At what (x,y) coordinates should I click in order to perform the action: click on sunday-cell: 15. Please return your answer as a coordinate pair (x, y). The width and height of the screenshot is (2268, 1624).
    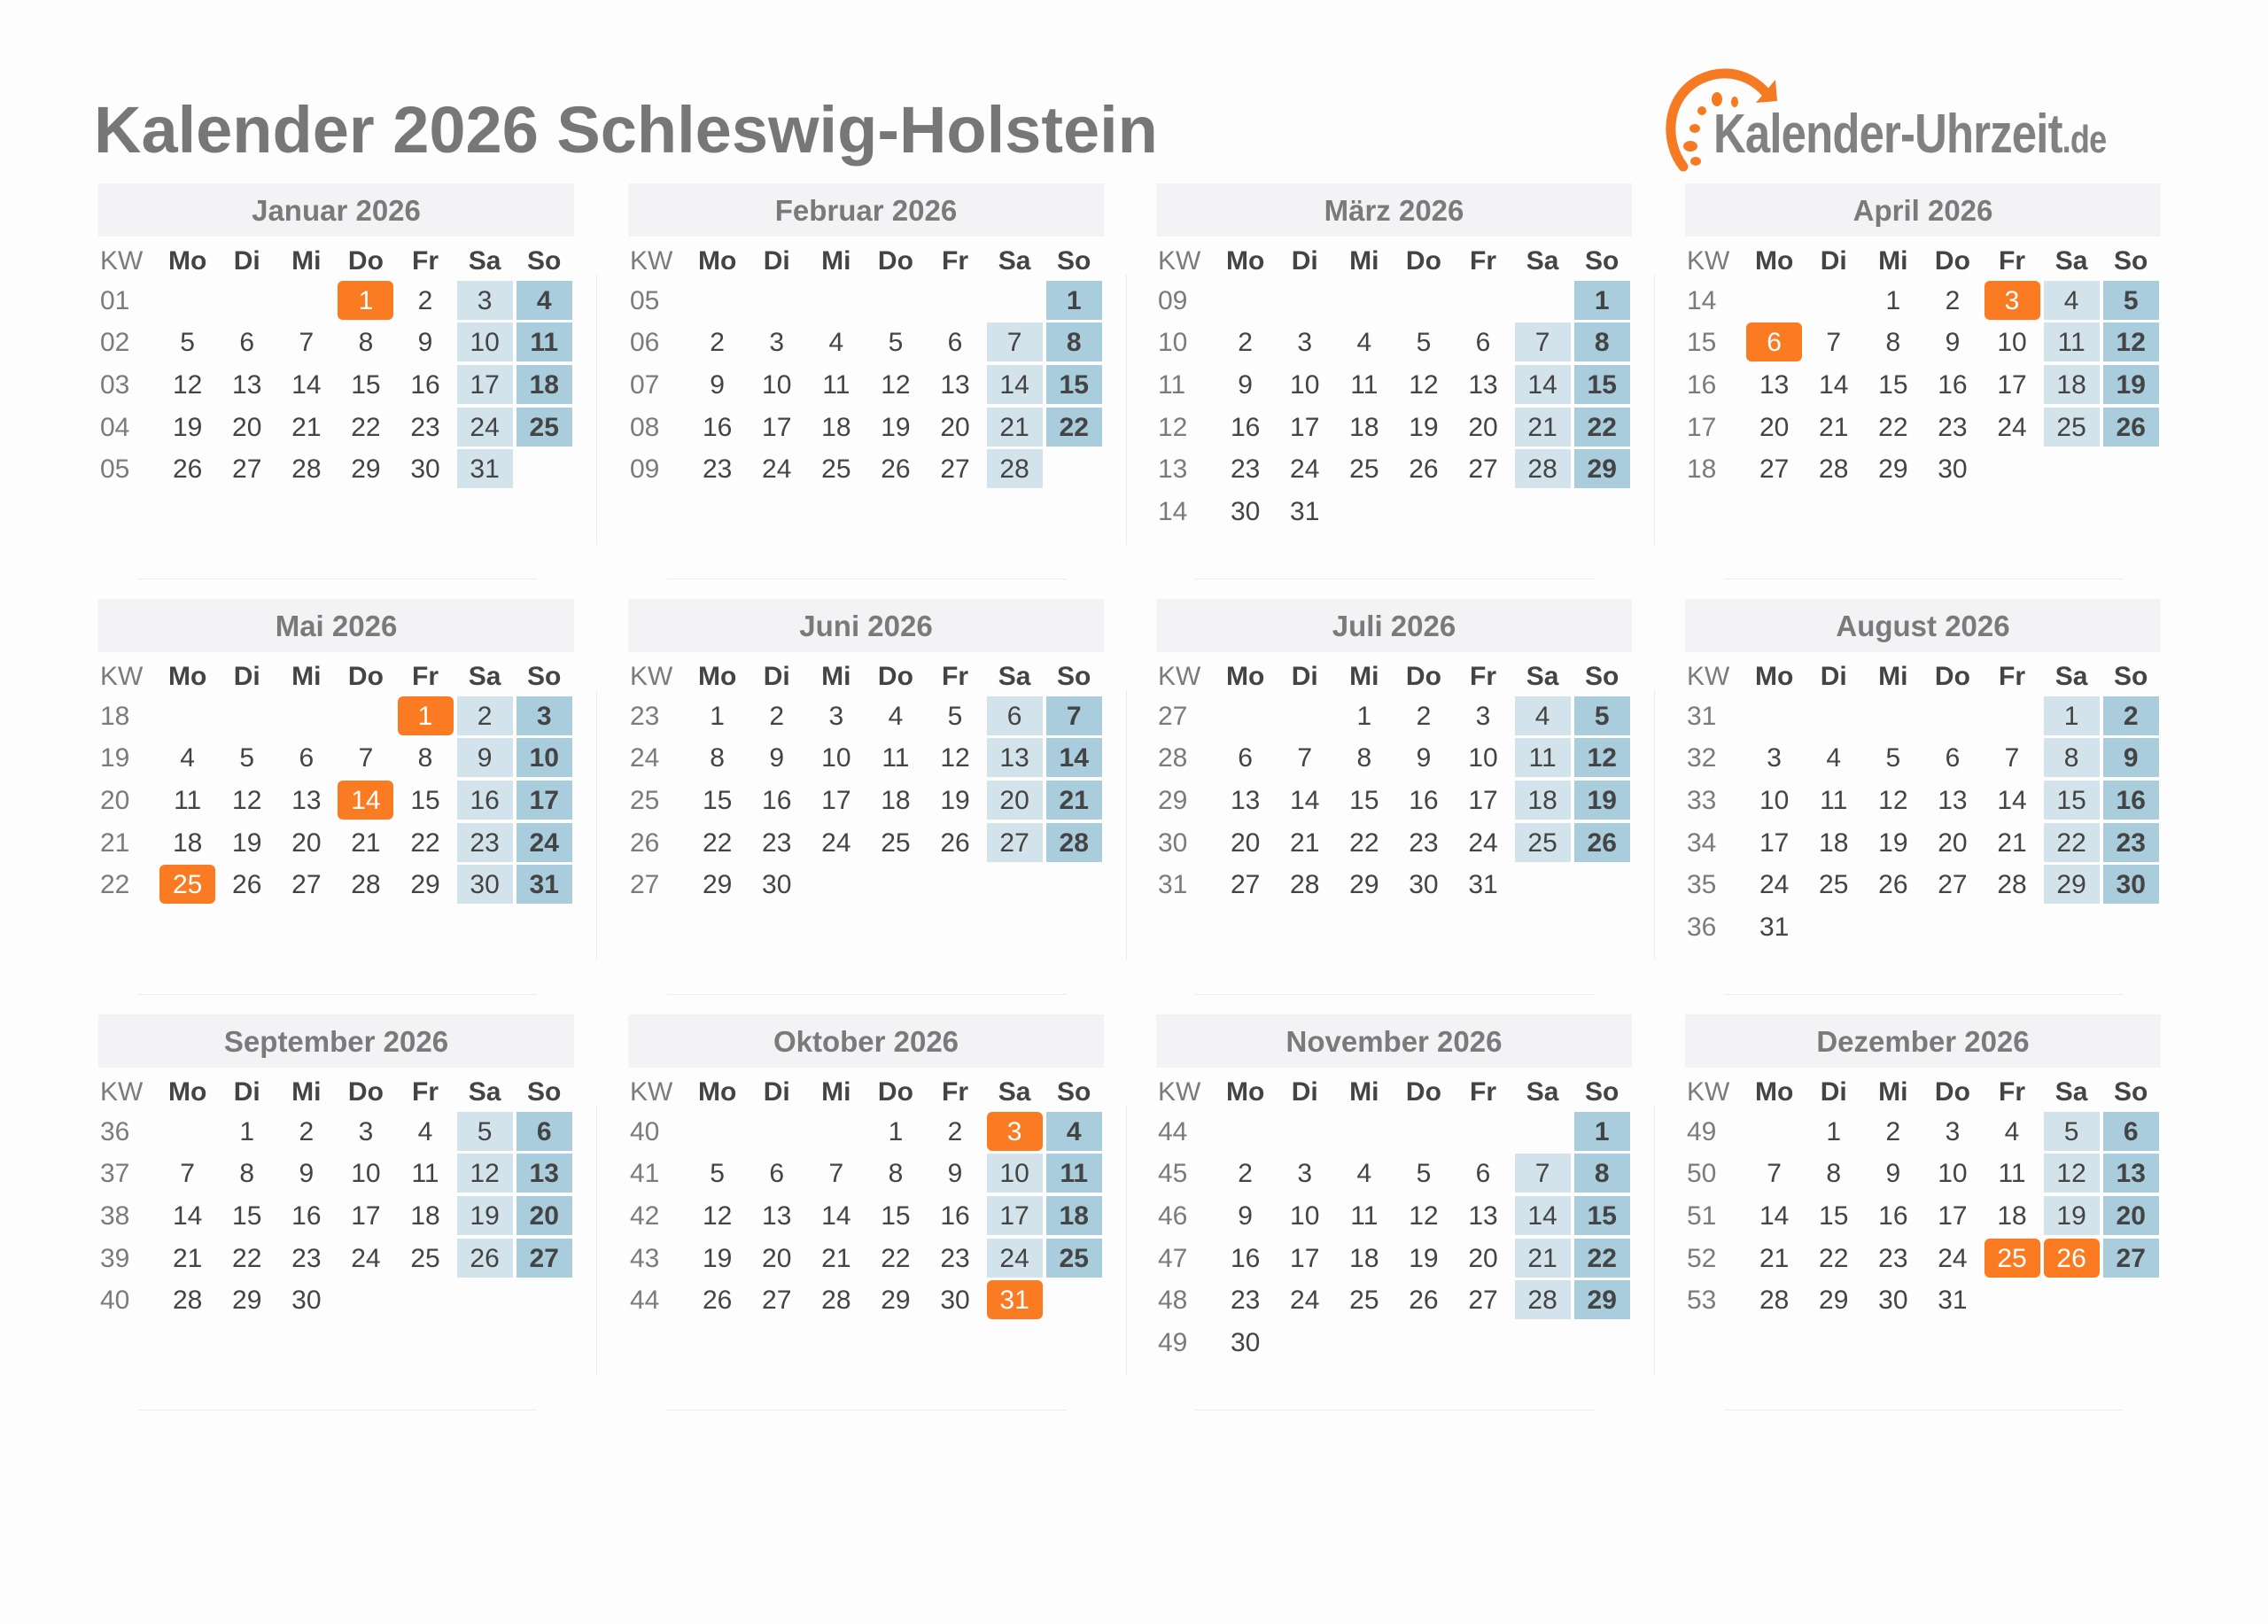
    Looking at the image, I should click on (1601, 384).